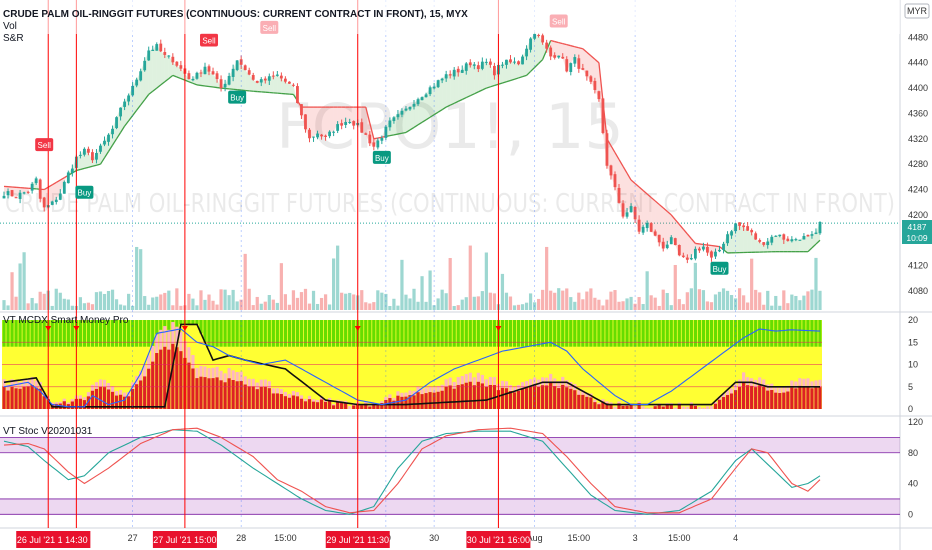  Describe the element at coordinates (498, 328) in the screenshot. I see `marker-arrow` at that location.